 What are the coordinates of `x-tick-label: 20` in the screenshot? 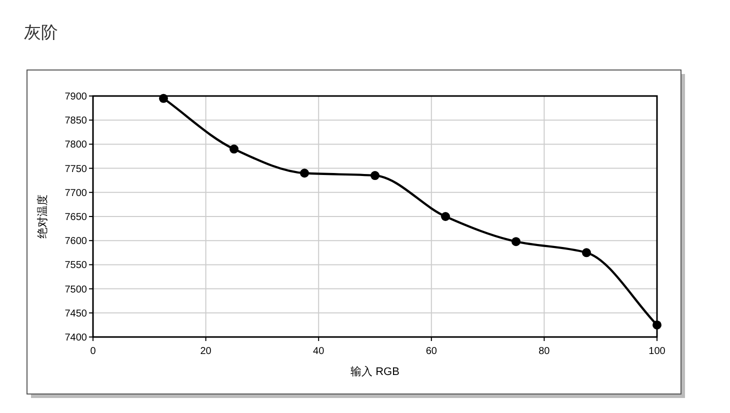 It's located at (206, 351).